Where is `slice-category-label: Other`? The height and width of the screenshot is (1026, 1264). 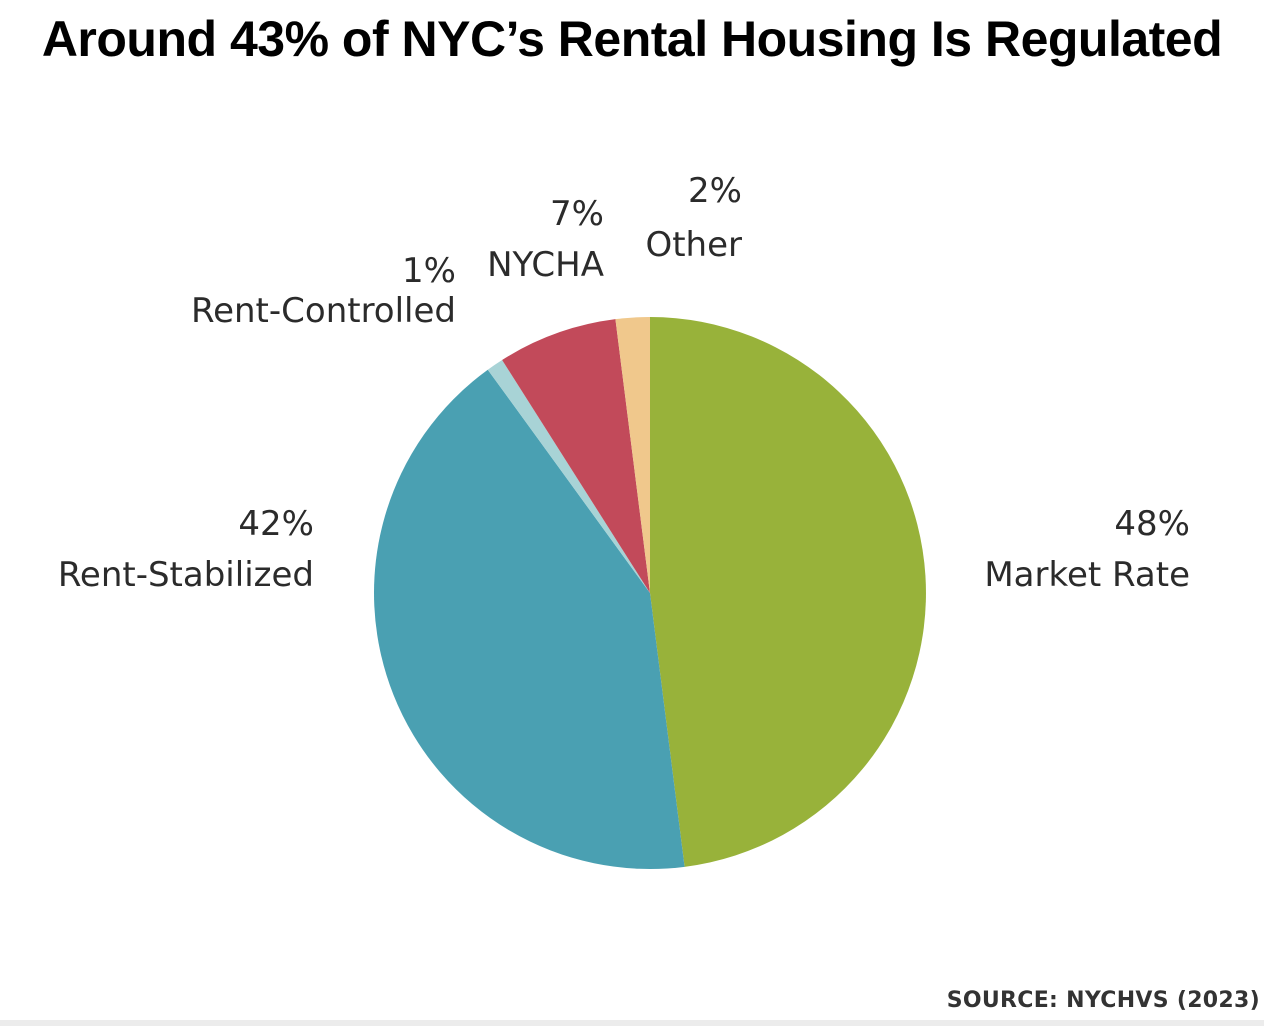
slice-category-label: Other is located at coordinates (693, 245).